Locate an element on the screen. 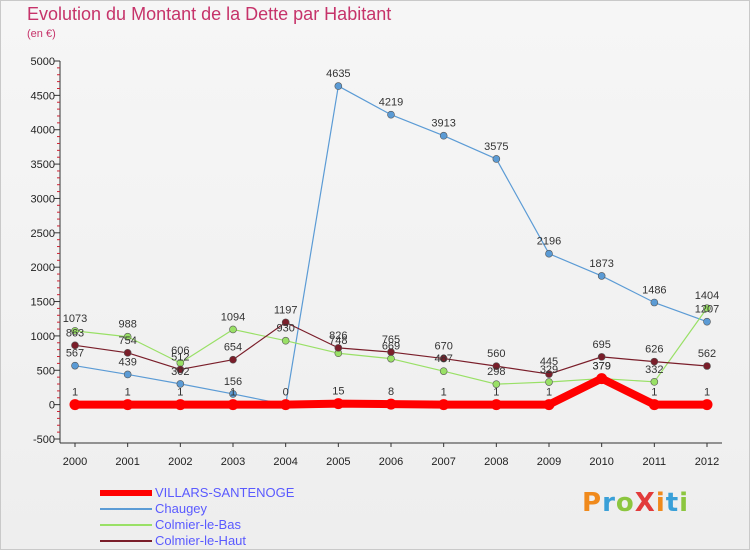 The width and height of the screenshot is (750, 550). data-label: 4635 is located at coordinates (338, 74).